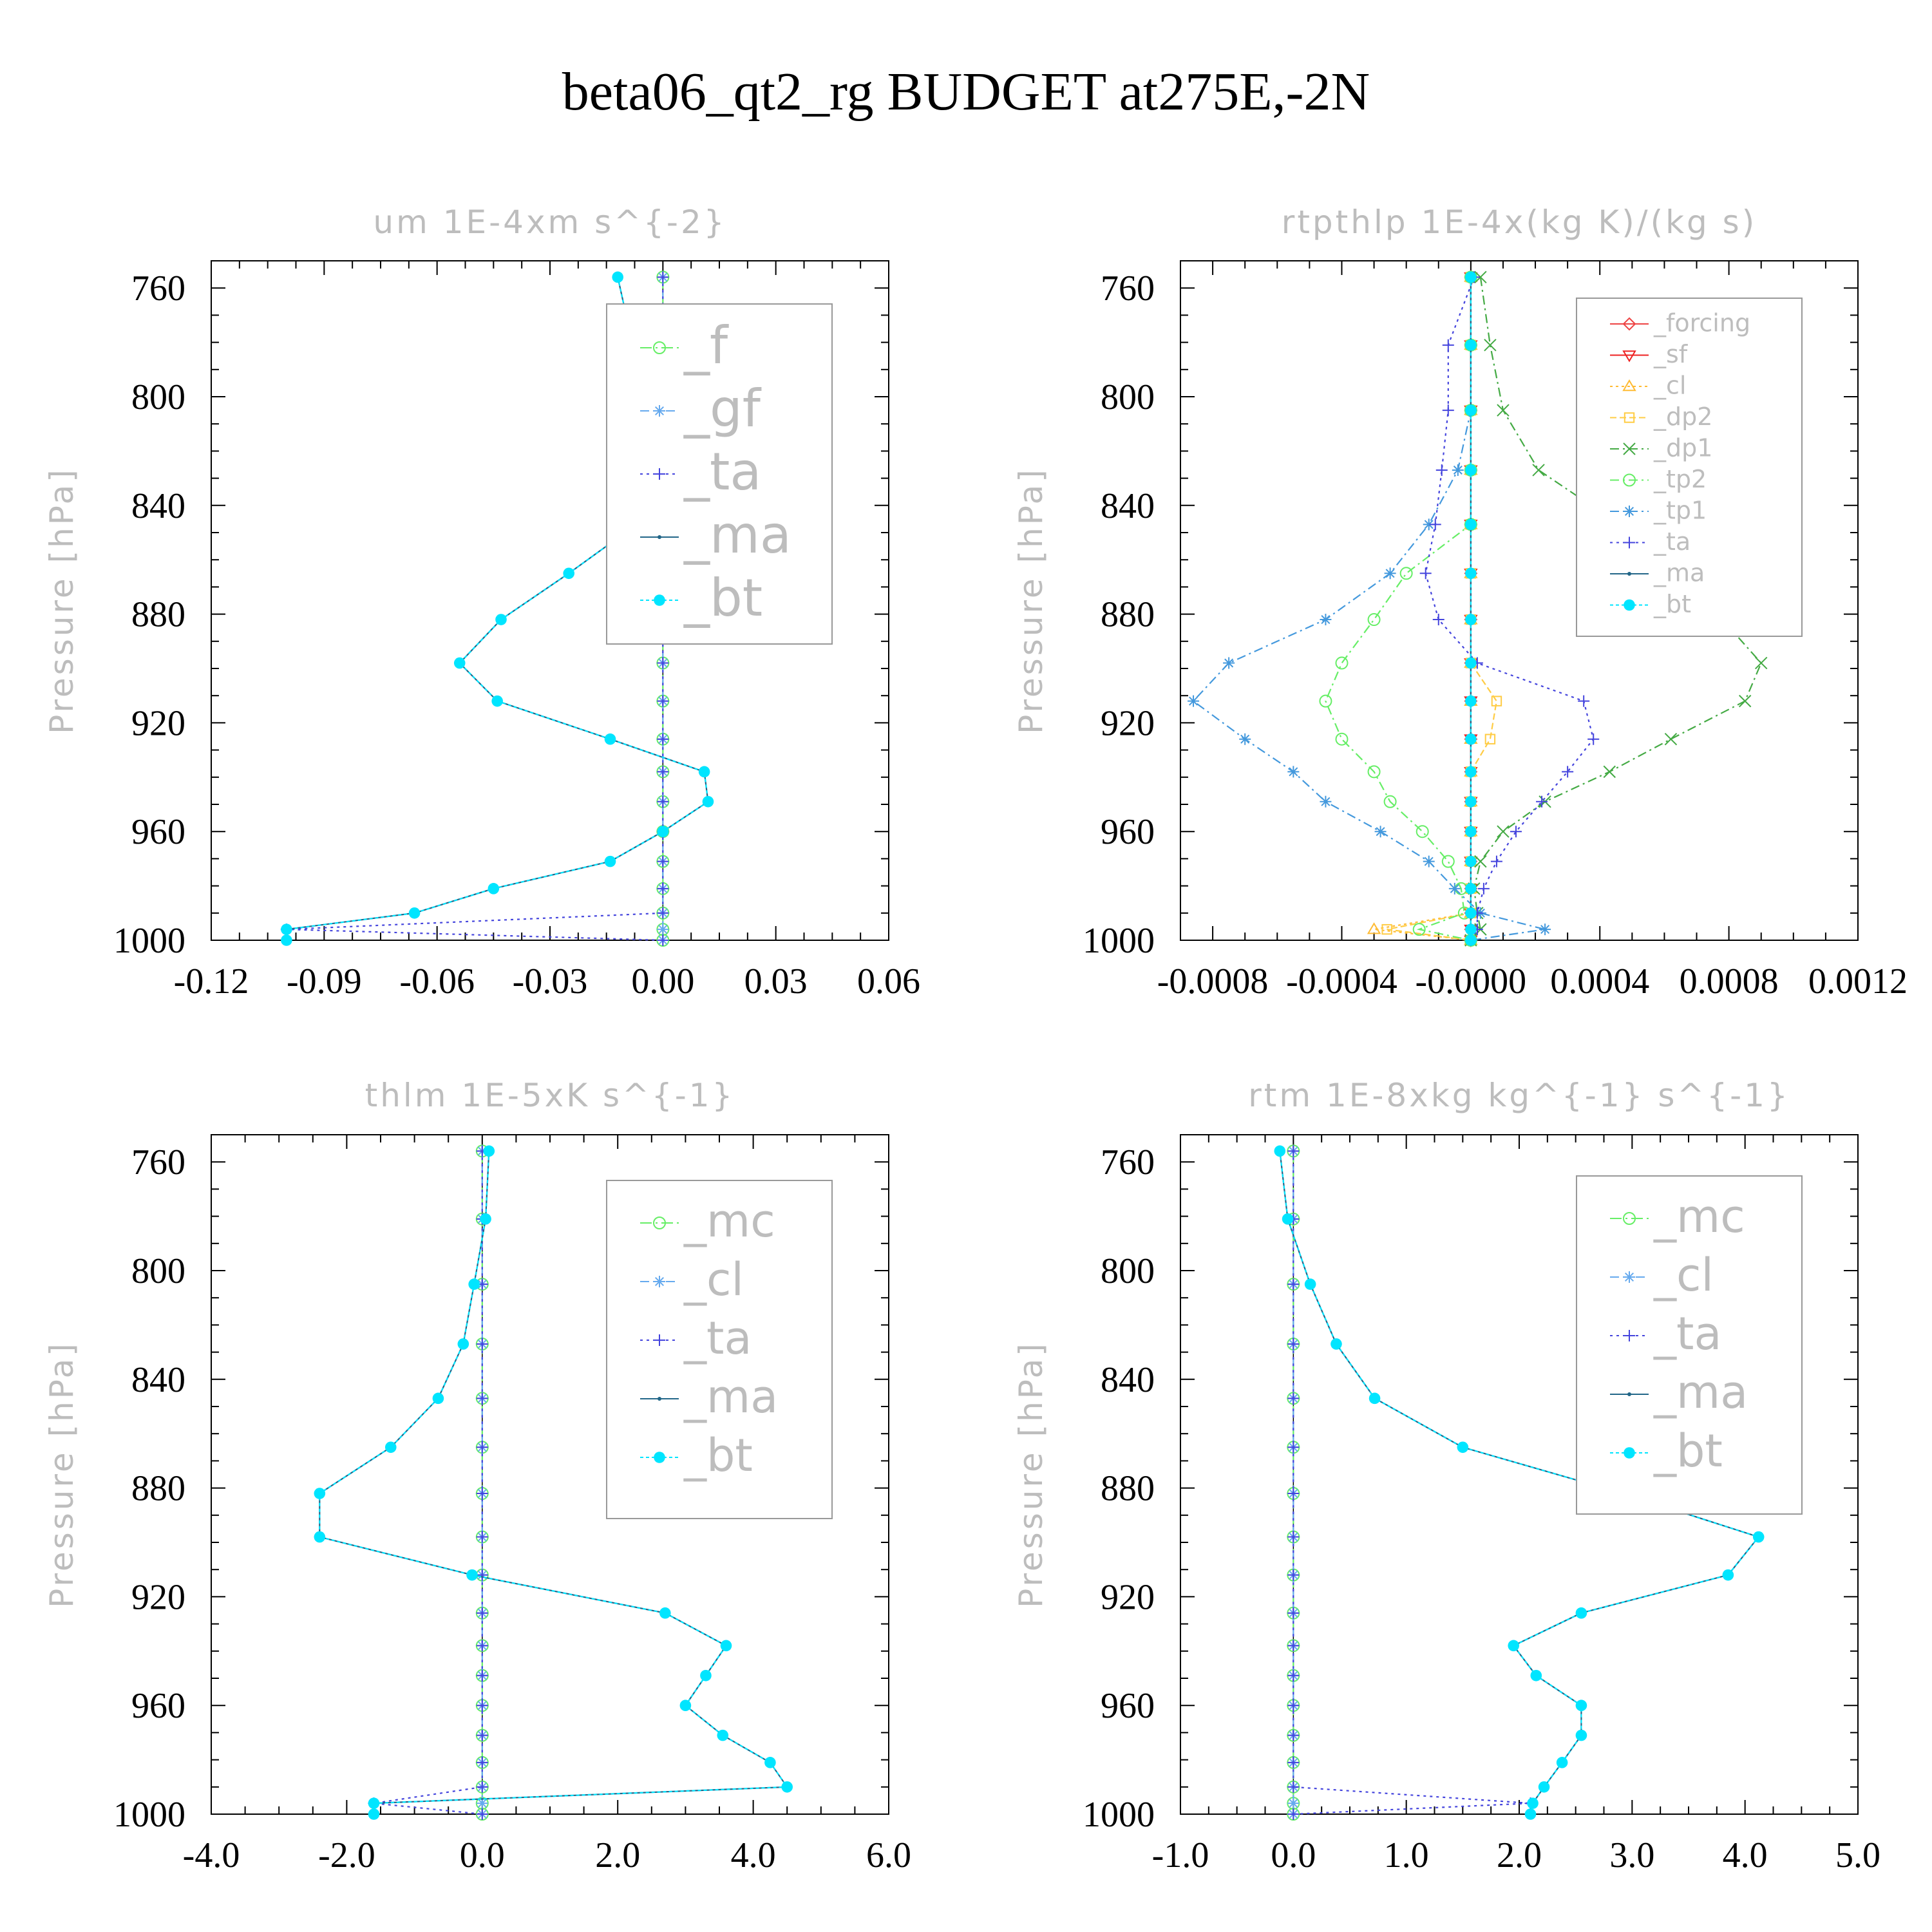 This screenshot has height=1932, width=1932. What do you see at coordinates (1128, 1271) in the screenshot?
I see `y-tick-label: 800` at bounding box center [1128, 1271].